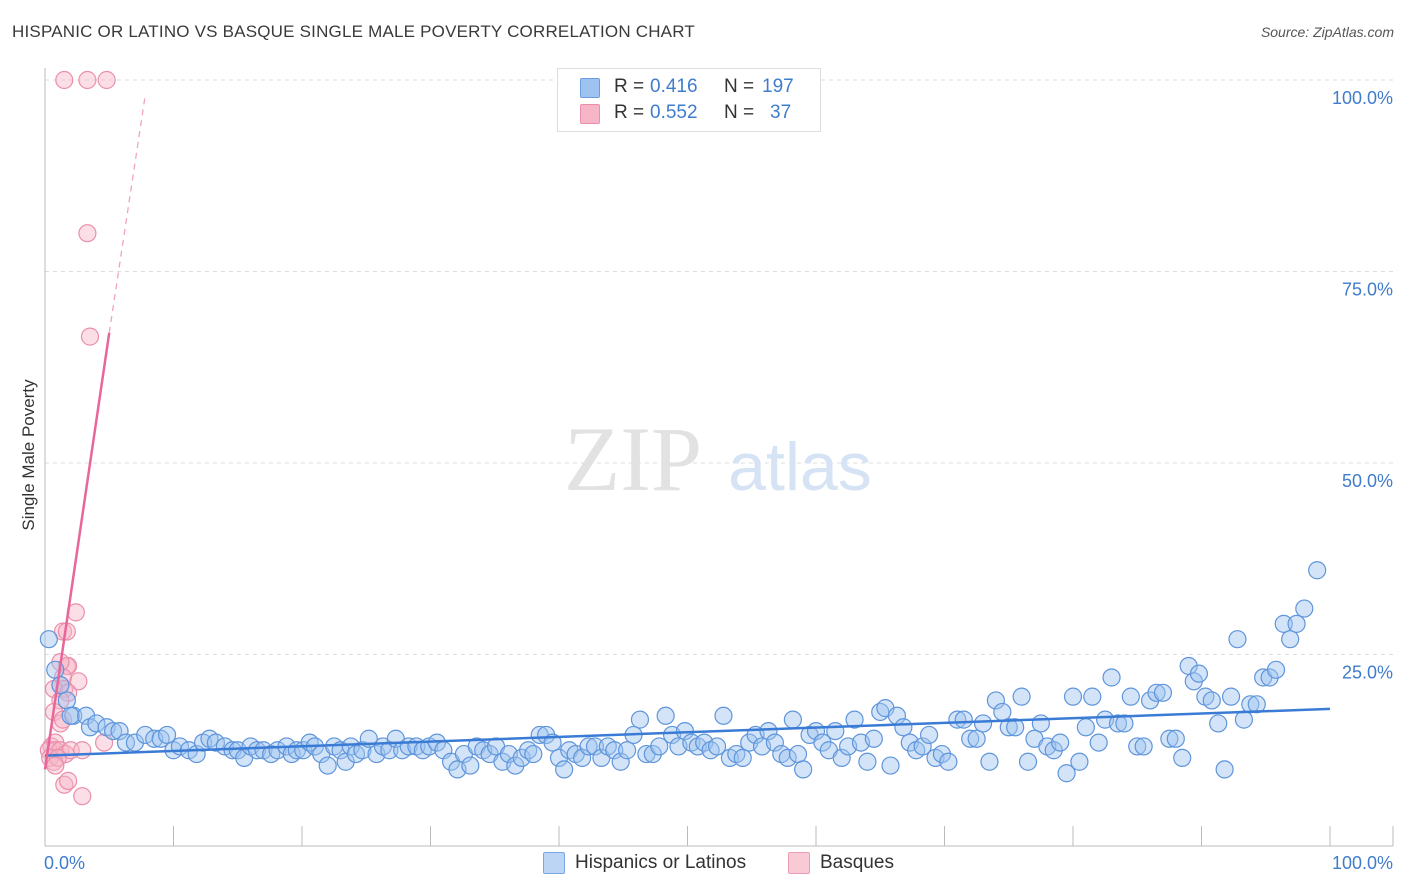 The width and height of the screenshot is (1406, 892). Describe the element at coordinates (1367, 673) in the screenshot. I see `y-tick-label: 25.0%` at that location.